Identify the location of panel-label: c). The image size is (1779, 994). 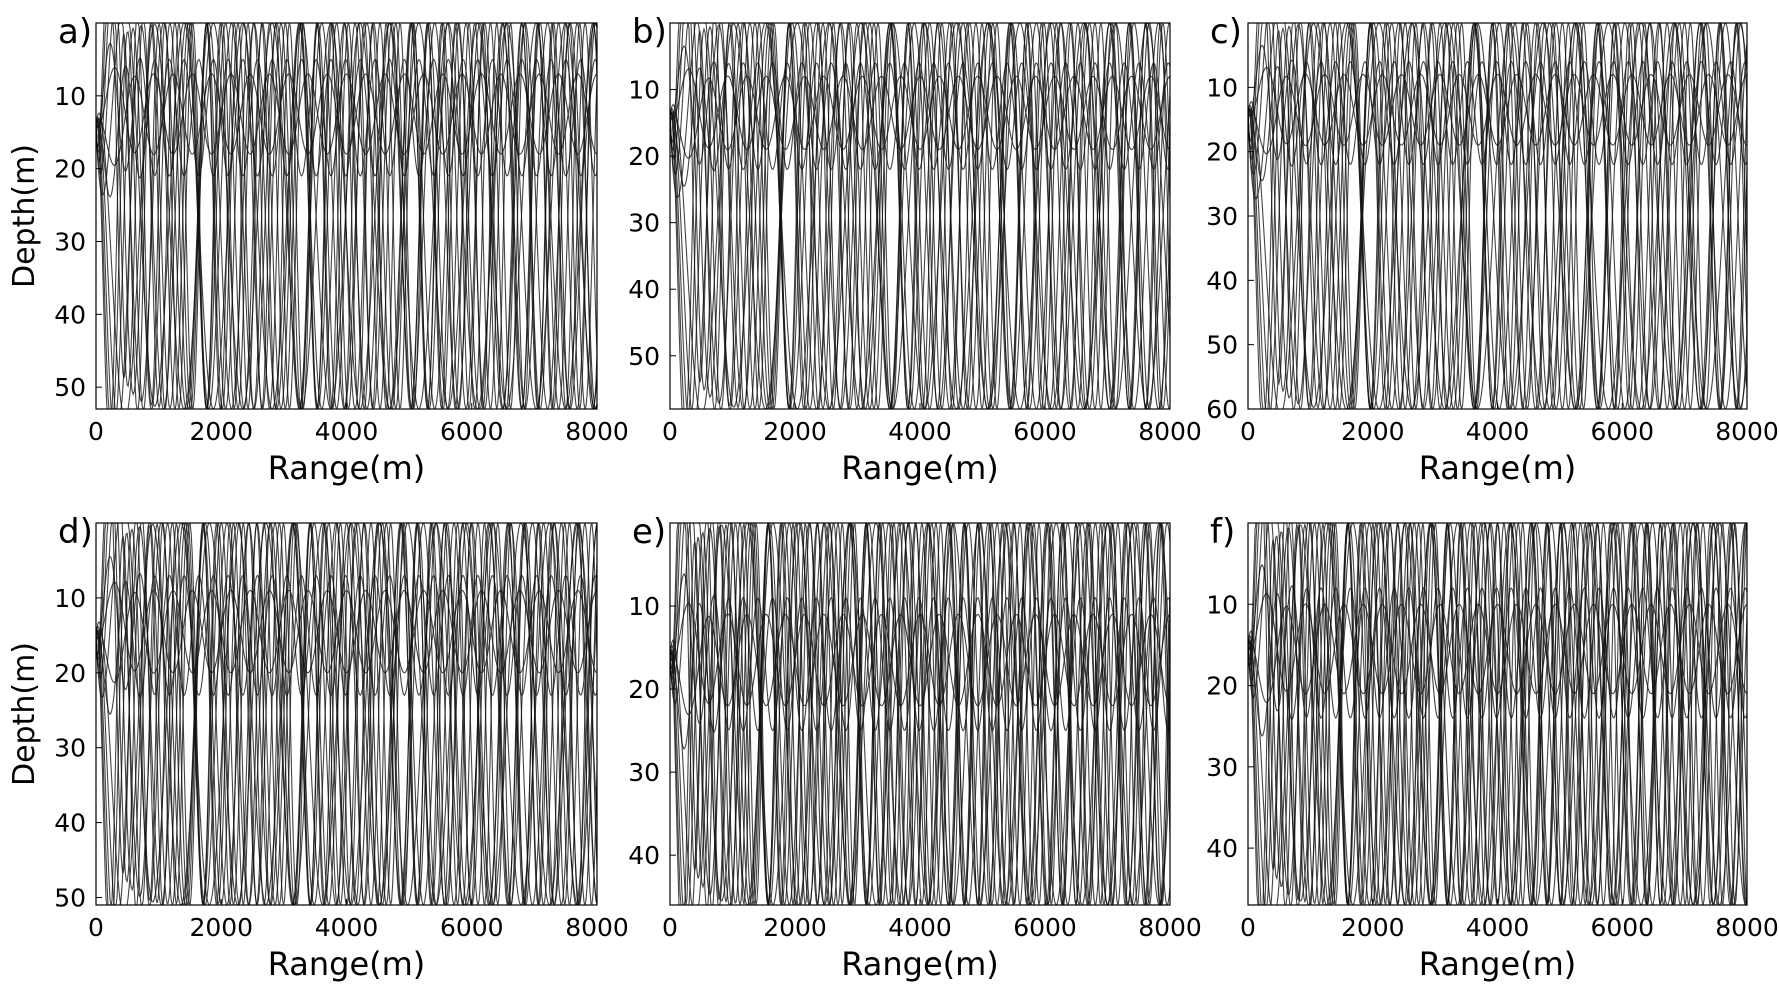
(1226, 32).